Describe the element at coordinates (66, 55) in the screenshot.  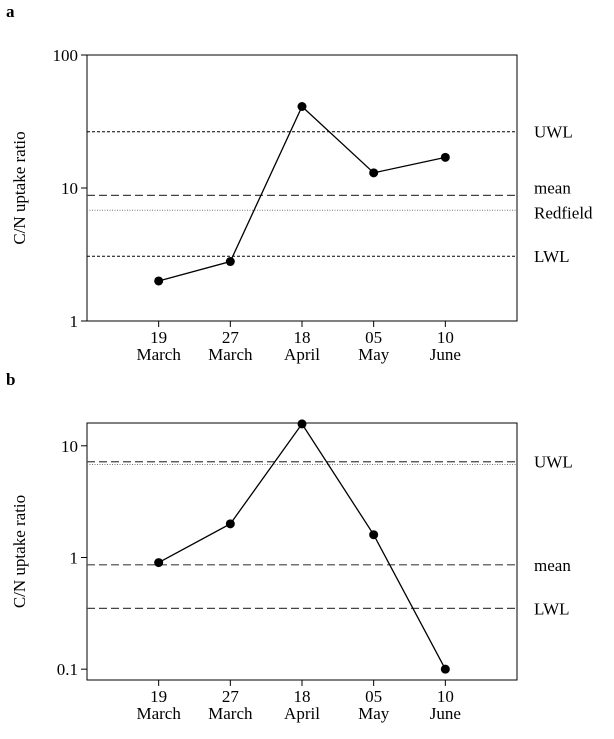
I see `y-tick-label: 100` at that location.